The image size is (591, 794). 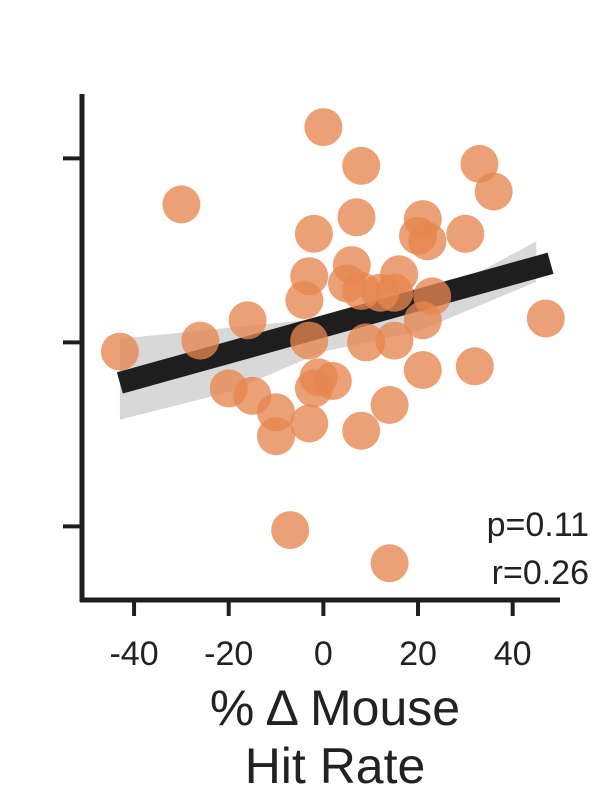 What do you see at coordinates (335, 766) in the screenshot?
I see `x-axis-title-line-2: Hit Rate` at bounding box center [335, 766].